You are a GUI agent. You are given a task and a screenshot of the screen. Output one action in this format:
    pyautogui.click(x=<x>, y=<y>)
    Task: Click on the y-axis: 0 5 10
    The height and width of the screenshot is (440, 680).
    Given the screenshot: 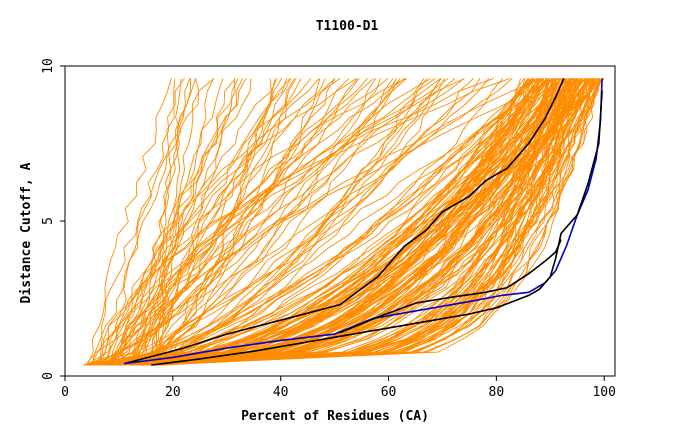 What is the action you would take?
    pyautogui.click(x=53, y=219)
    